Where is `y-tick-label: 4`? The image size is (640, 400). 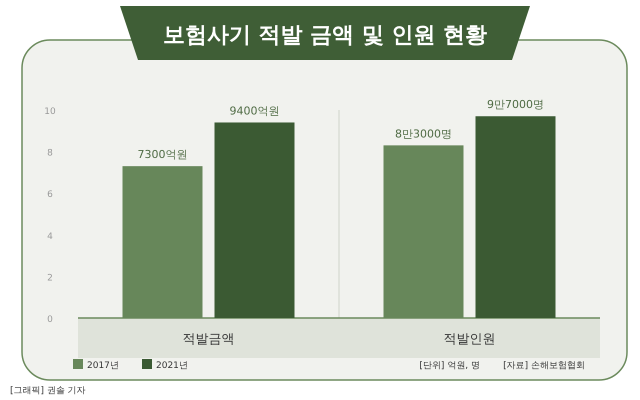 y-tick-label: 4 is located at coordinates (50, 237).